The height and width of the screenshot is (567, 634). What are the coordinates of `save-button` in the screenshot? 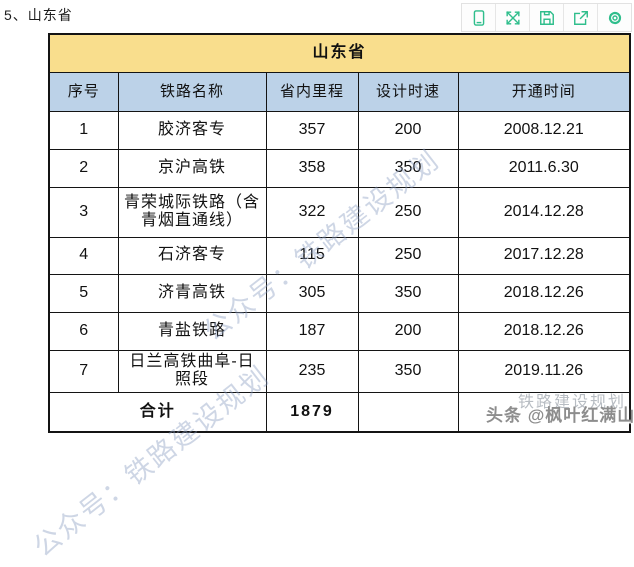 It's located at (546, 17).